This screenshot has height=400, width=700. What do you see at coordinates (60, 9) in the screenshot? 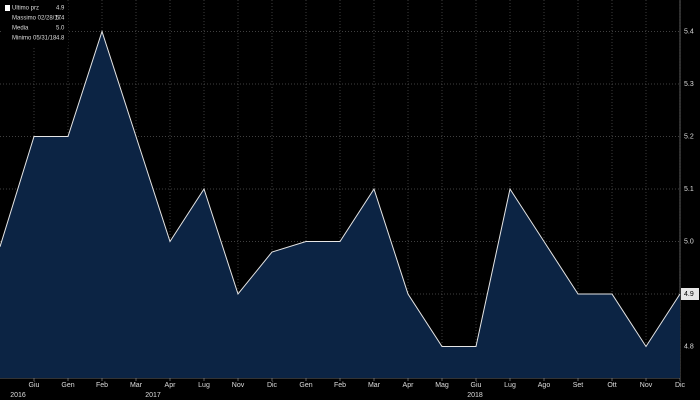
I see `legend-value: 4.9` at bounding box center [60, 9].